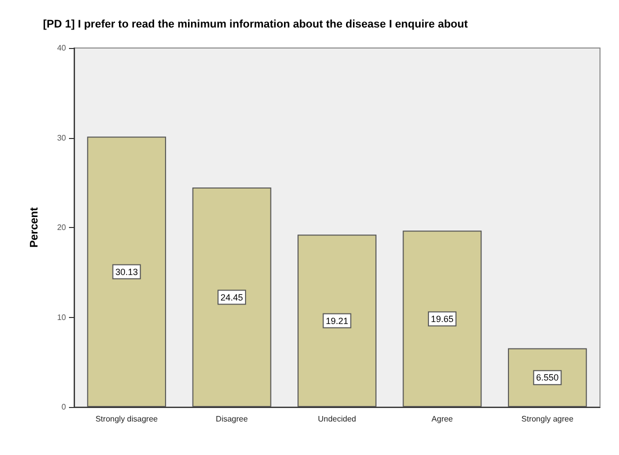  I want to click on y-tick-label: 30, so click(62, 137).